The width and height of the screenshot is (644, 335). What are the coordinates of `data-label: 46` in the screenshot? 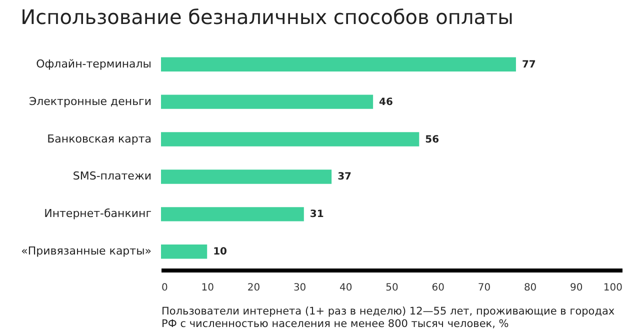 It's located at (386, 102).